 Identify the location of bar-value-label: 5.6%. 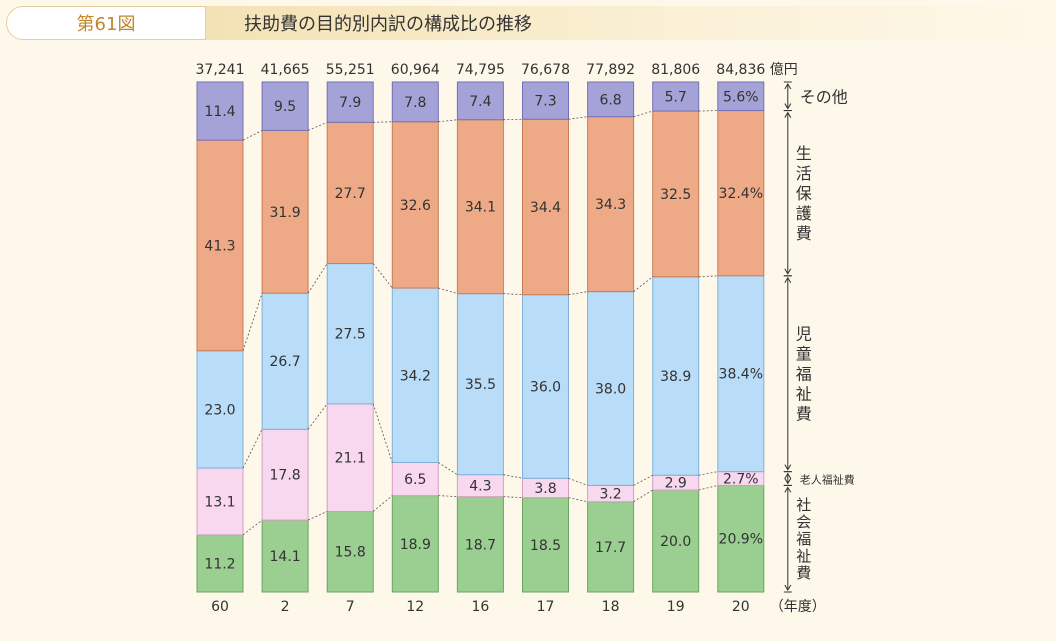
(741, 97).